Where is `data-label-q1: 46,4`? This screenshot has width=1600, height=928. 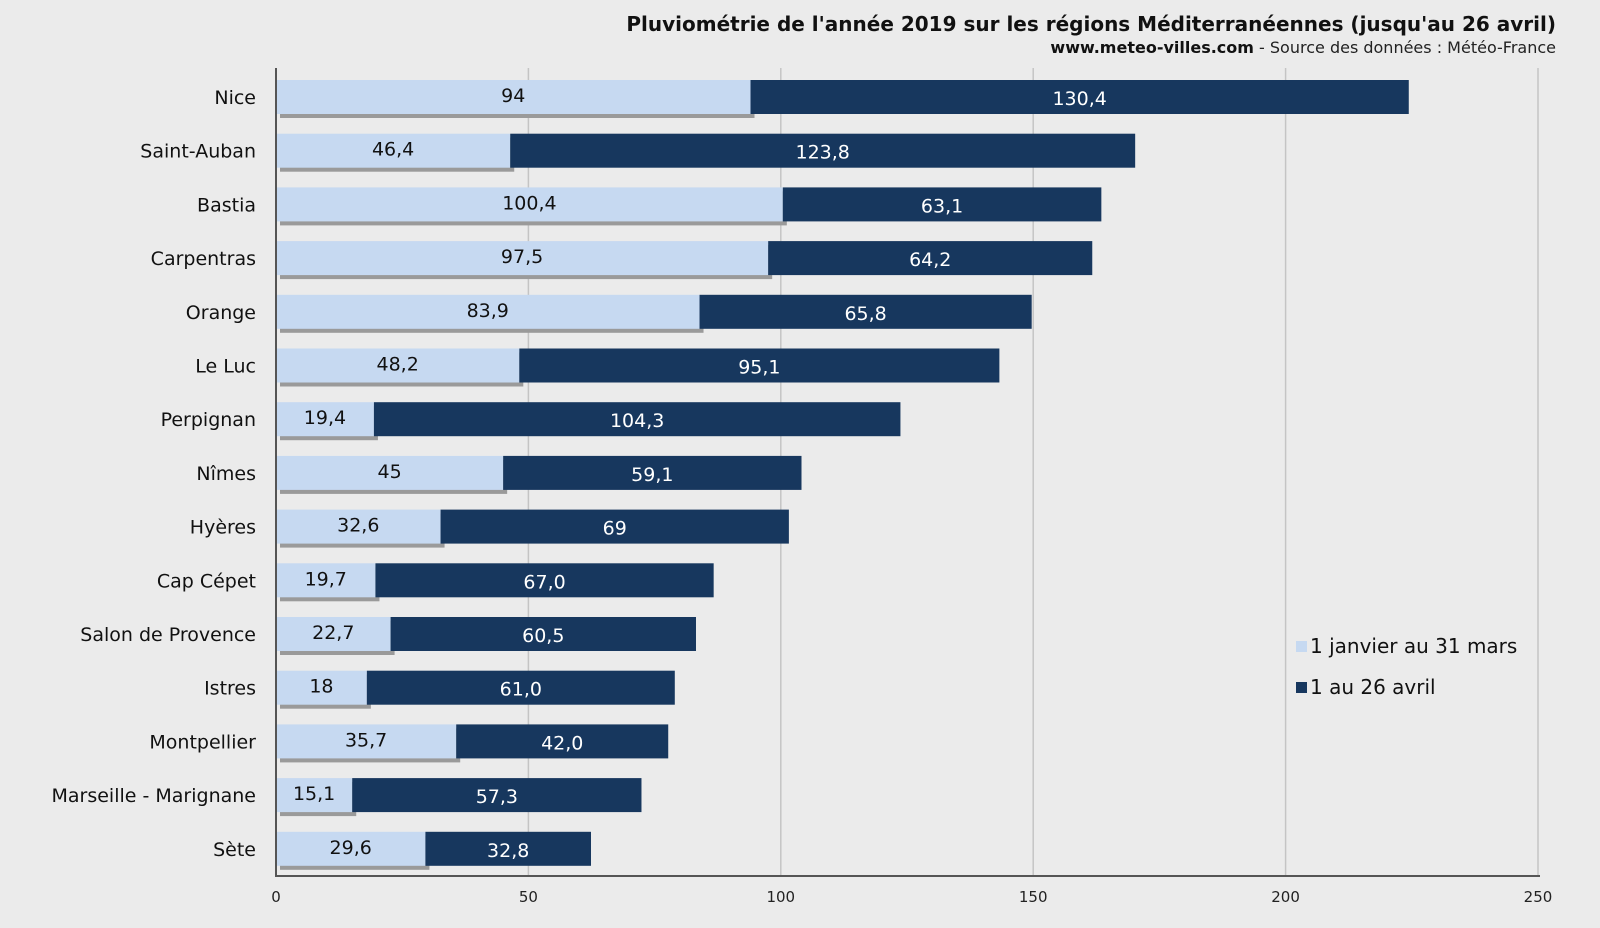
data-label-q1: 46,4 is located at coordinates (393, 150).